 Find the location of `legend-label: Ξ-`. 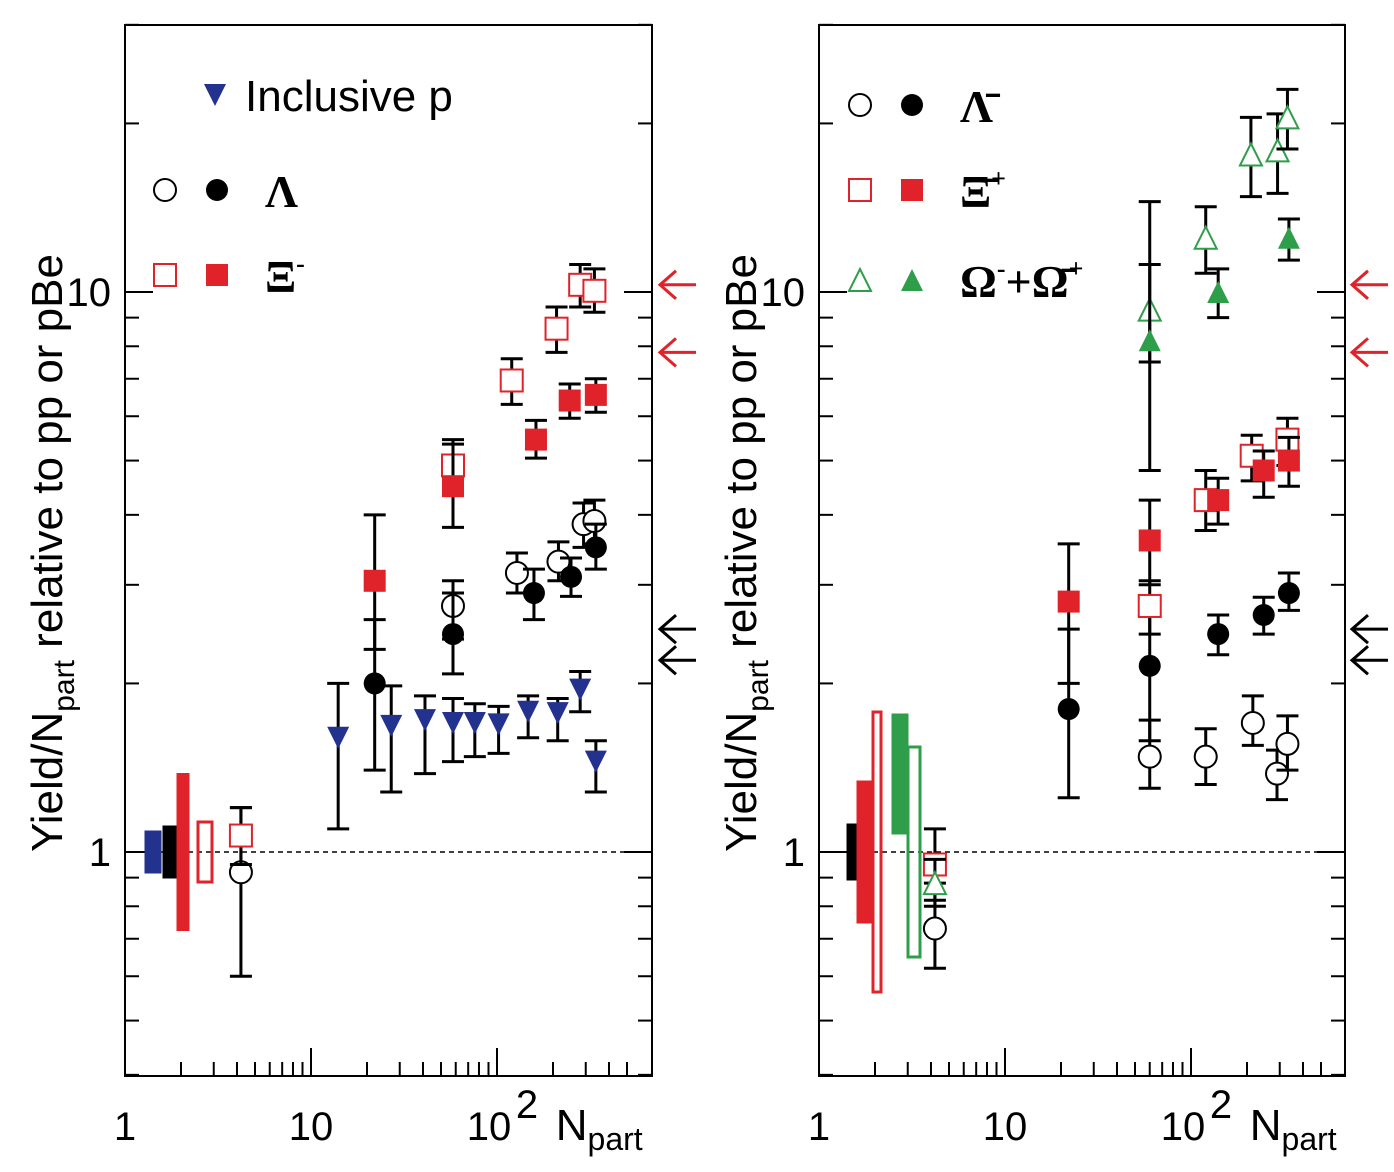

legend-label: Ξ- is located at coordinates (285, 275).